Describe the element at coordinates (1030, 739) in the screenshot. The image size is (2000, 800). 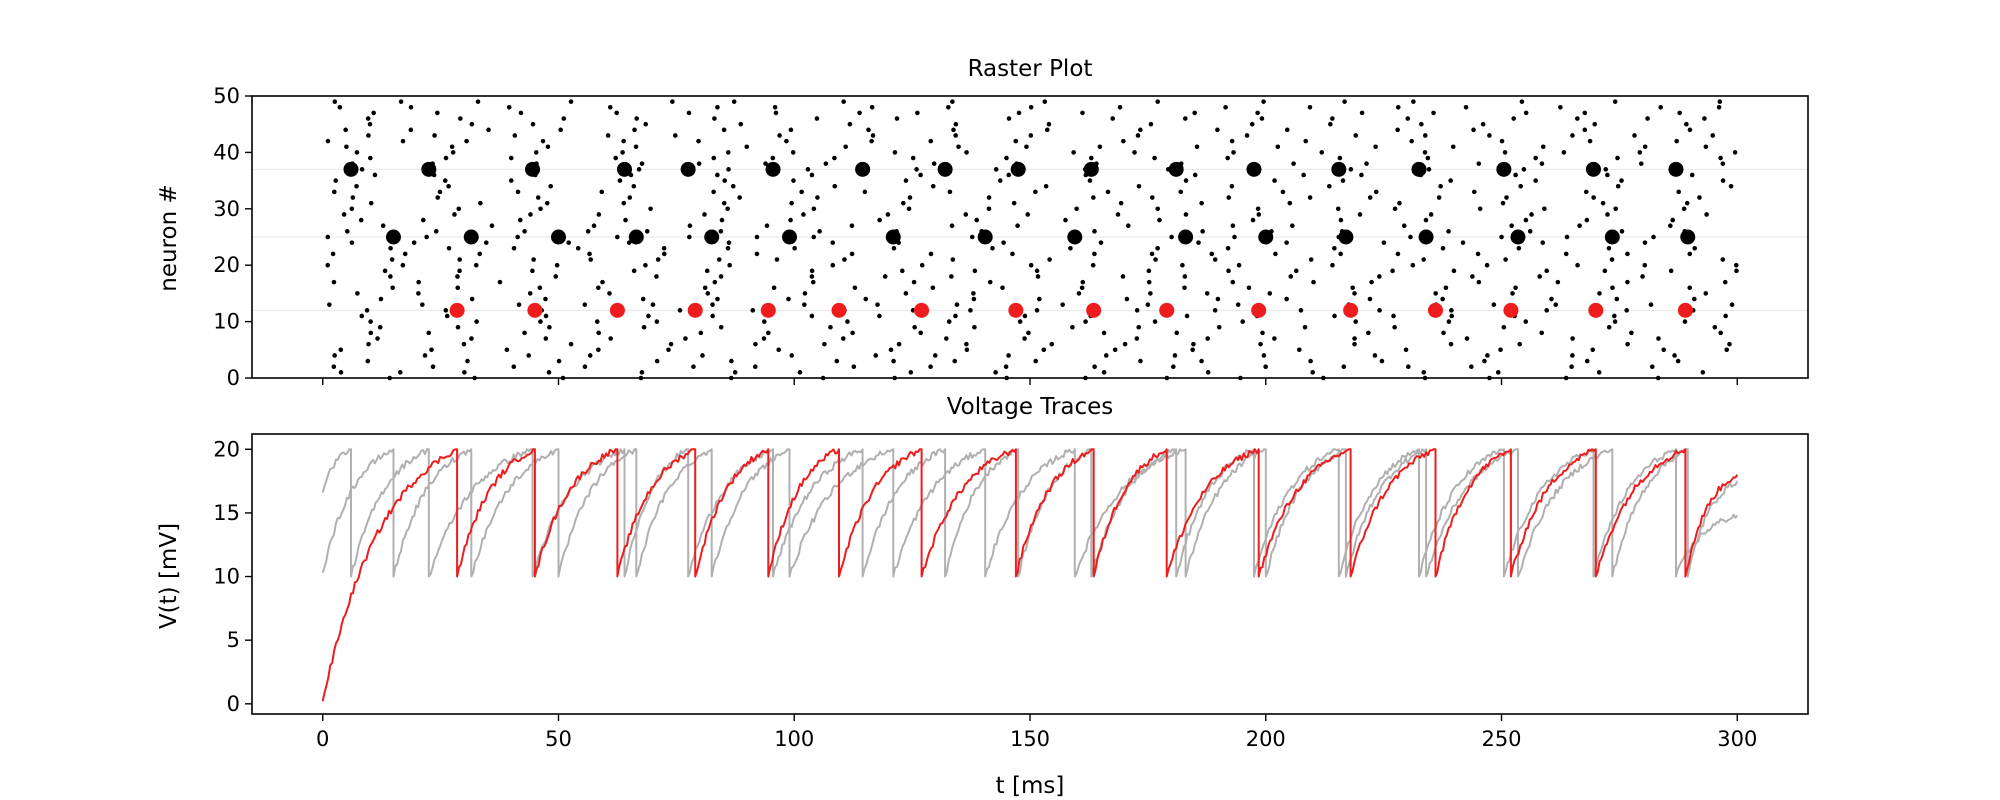
I see `voltage-xtick-label-150: 150` at that location.